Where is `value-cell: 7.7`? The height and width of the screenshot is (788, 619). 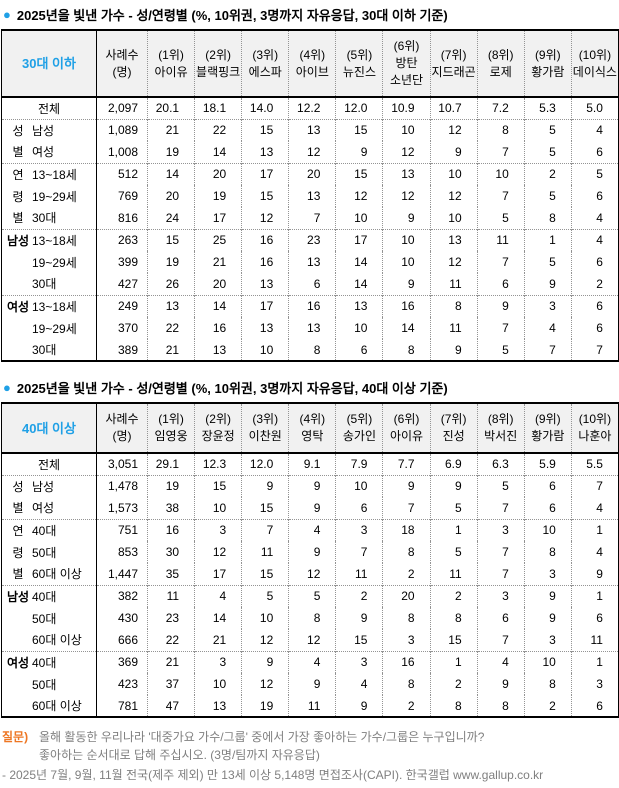 value-cell: 7.7 is located at coordinates (406, 464).